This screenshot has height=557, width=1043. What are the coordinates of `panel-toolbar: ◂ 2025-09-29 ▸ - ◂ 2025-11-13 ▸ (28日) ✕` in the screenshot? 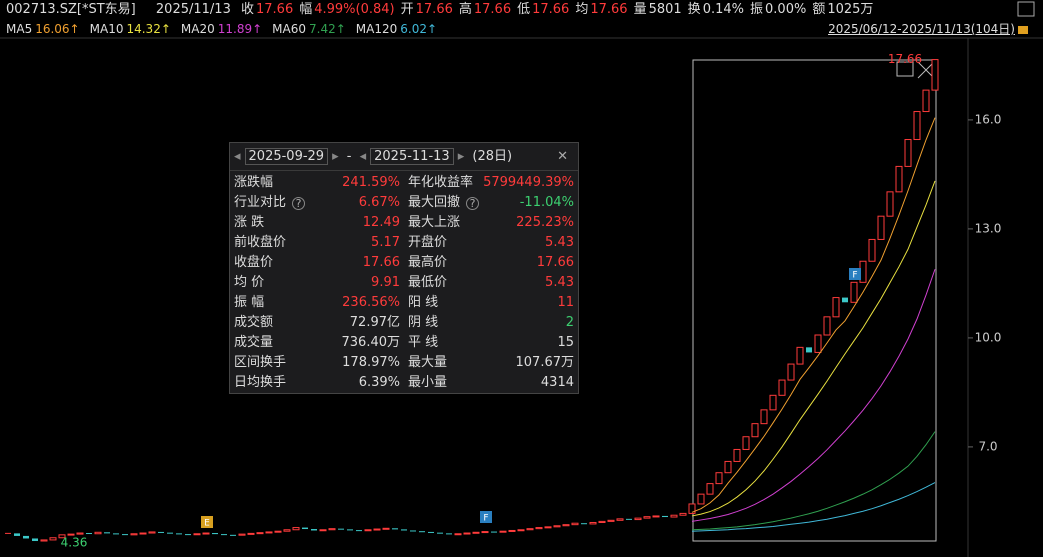 It's located at (404, 157).